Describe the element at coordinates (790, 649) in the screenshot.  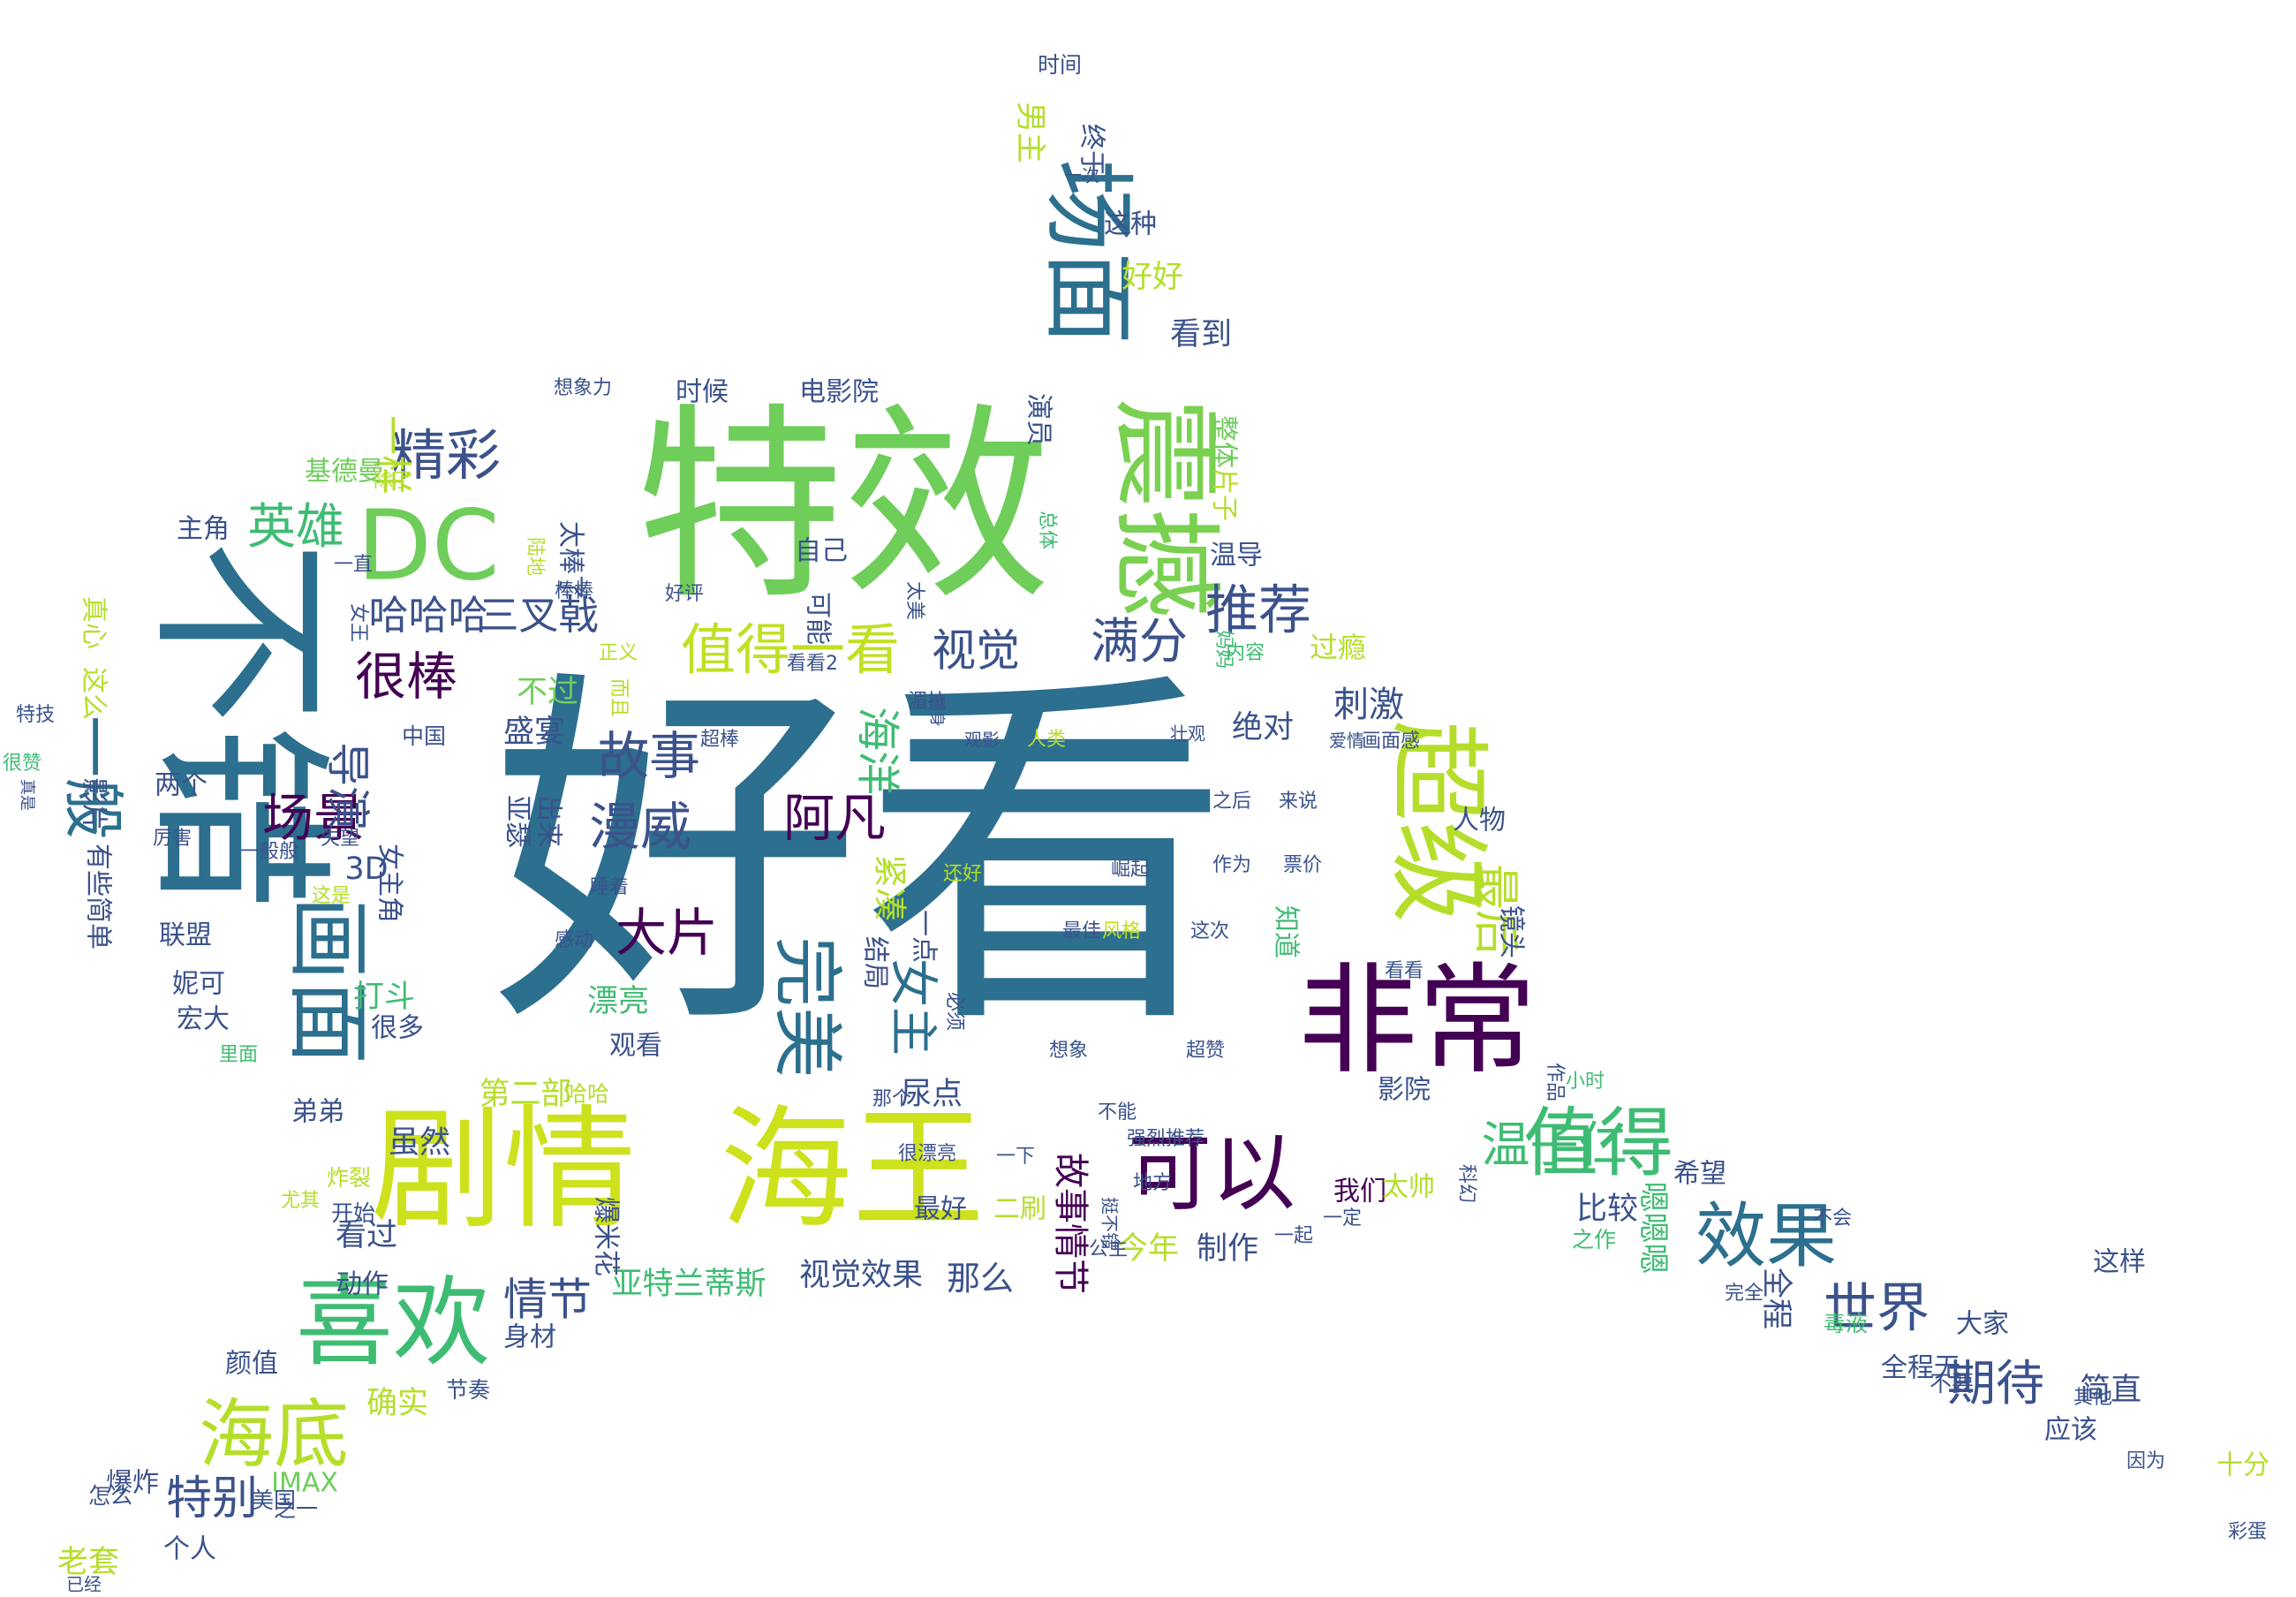
I see `cloud-word: 值得一看` at that location.